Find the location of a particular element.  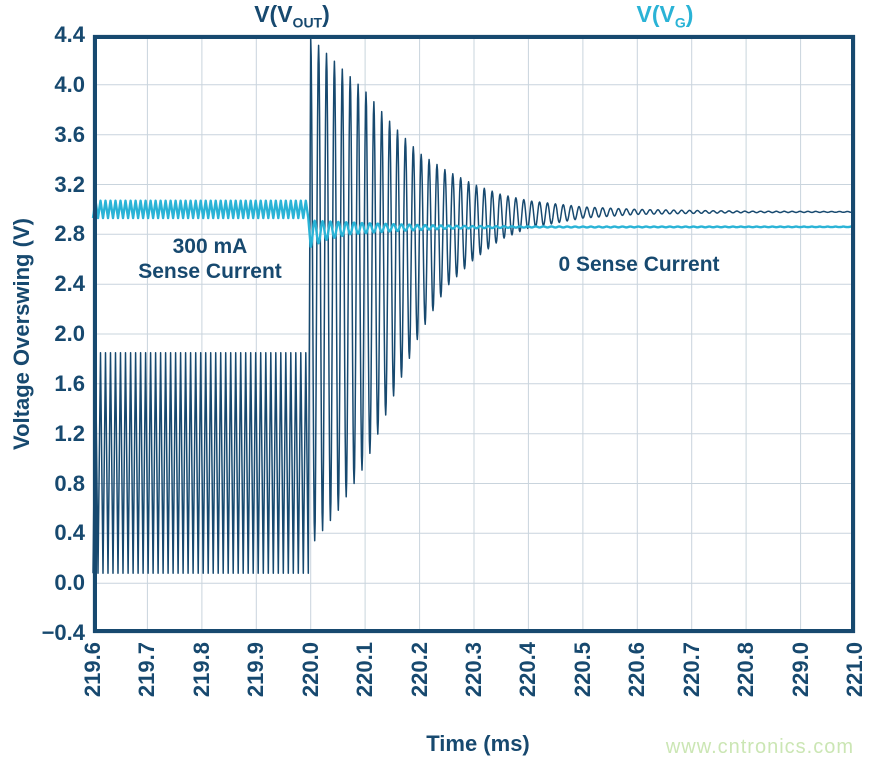

annotation-0-sense-current: 0 Sense Current is located at coordinates (638, 264).